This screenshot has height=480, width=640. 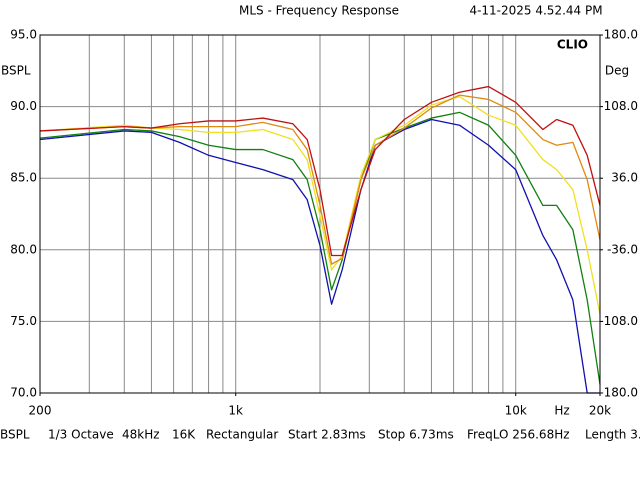 What do you see at coordinates (242, 435) in the screenshot?
I see `status-item: Rectangular` at bounding box center [242, 435].